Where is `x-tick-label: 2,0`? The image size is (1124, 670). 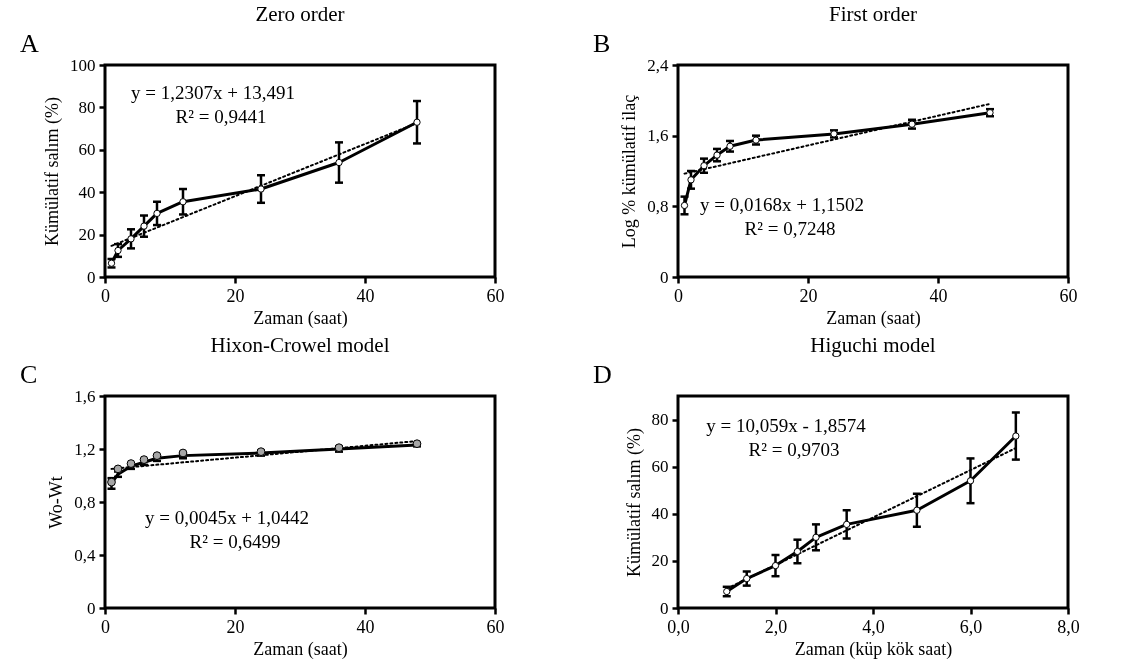
x-tick-label: 2,0 is located at coordinates (776, 626).